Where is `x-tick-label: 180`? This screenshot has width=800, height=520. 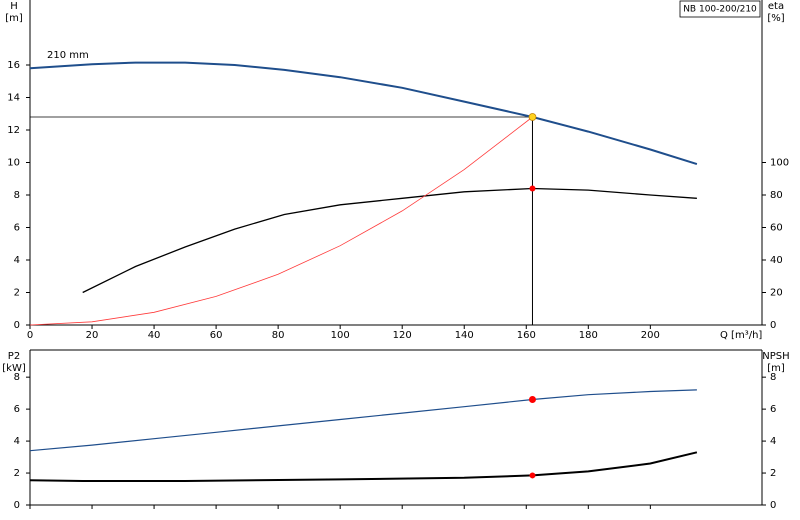
x-tick-label: 180 is located at coordinates (588, 335).